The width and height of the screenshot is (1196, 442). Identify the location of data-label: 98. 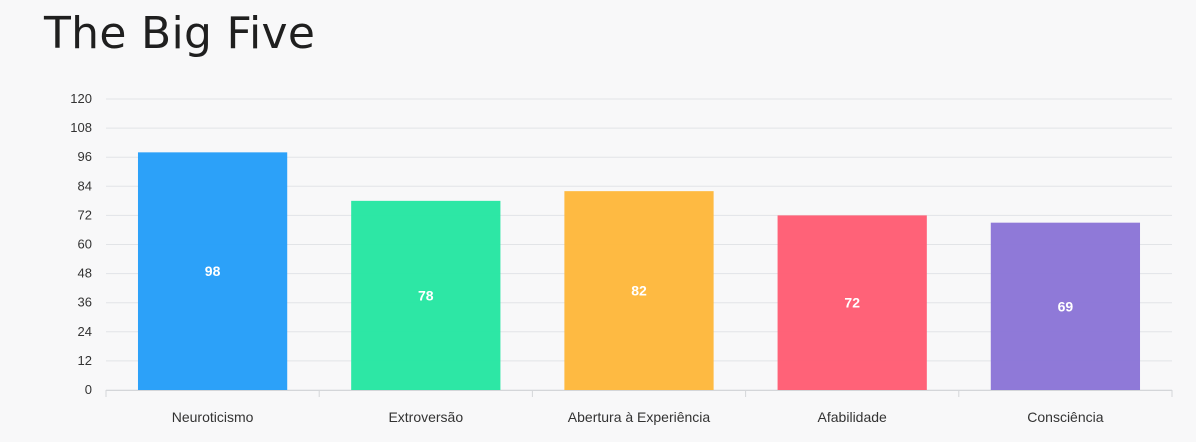
(213, 271).